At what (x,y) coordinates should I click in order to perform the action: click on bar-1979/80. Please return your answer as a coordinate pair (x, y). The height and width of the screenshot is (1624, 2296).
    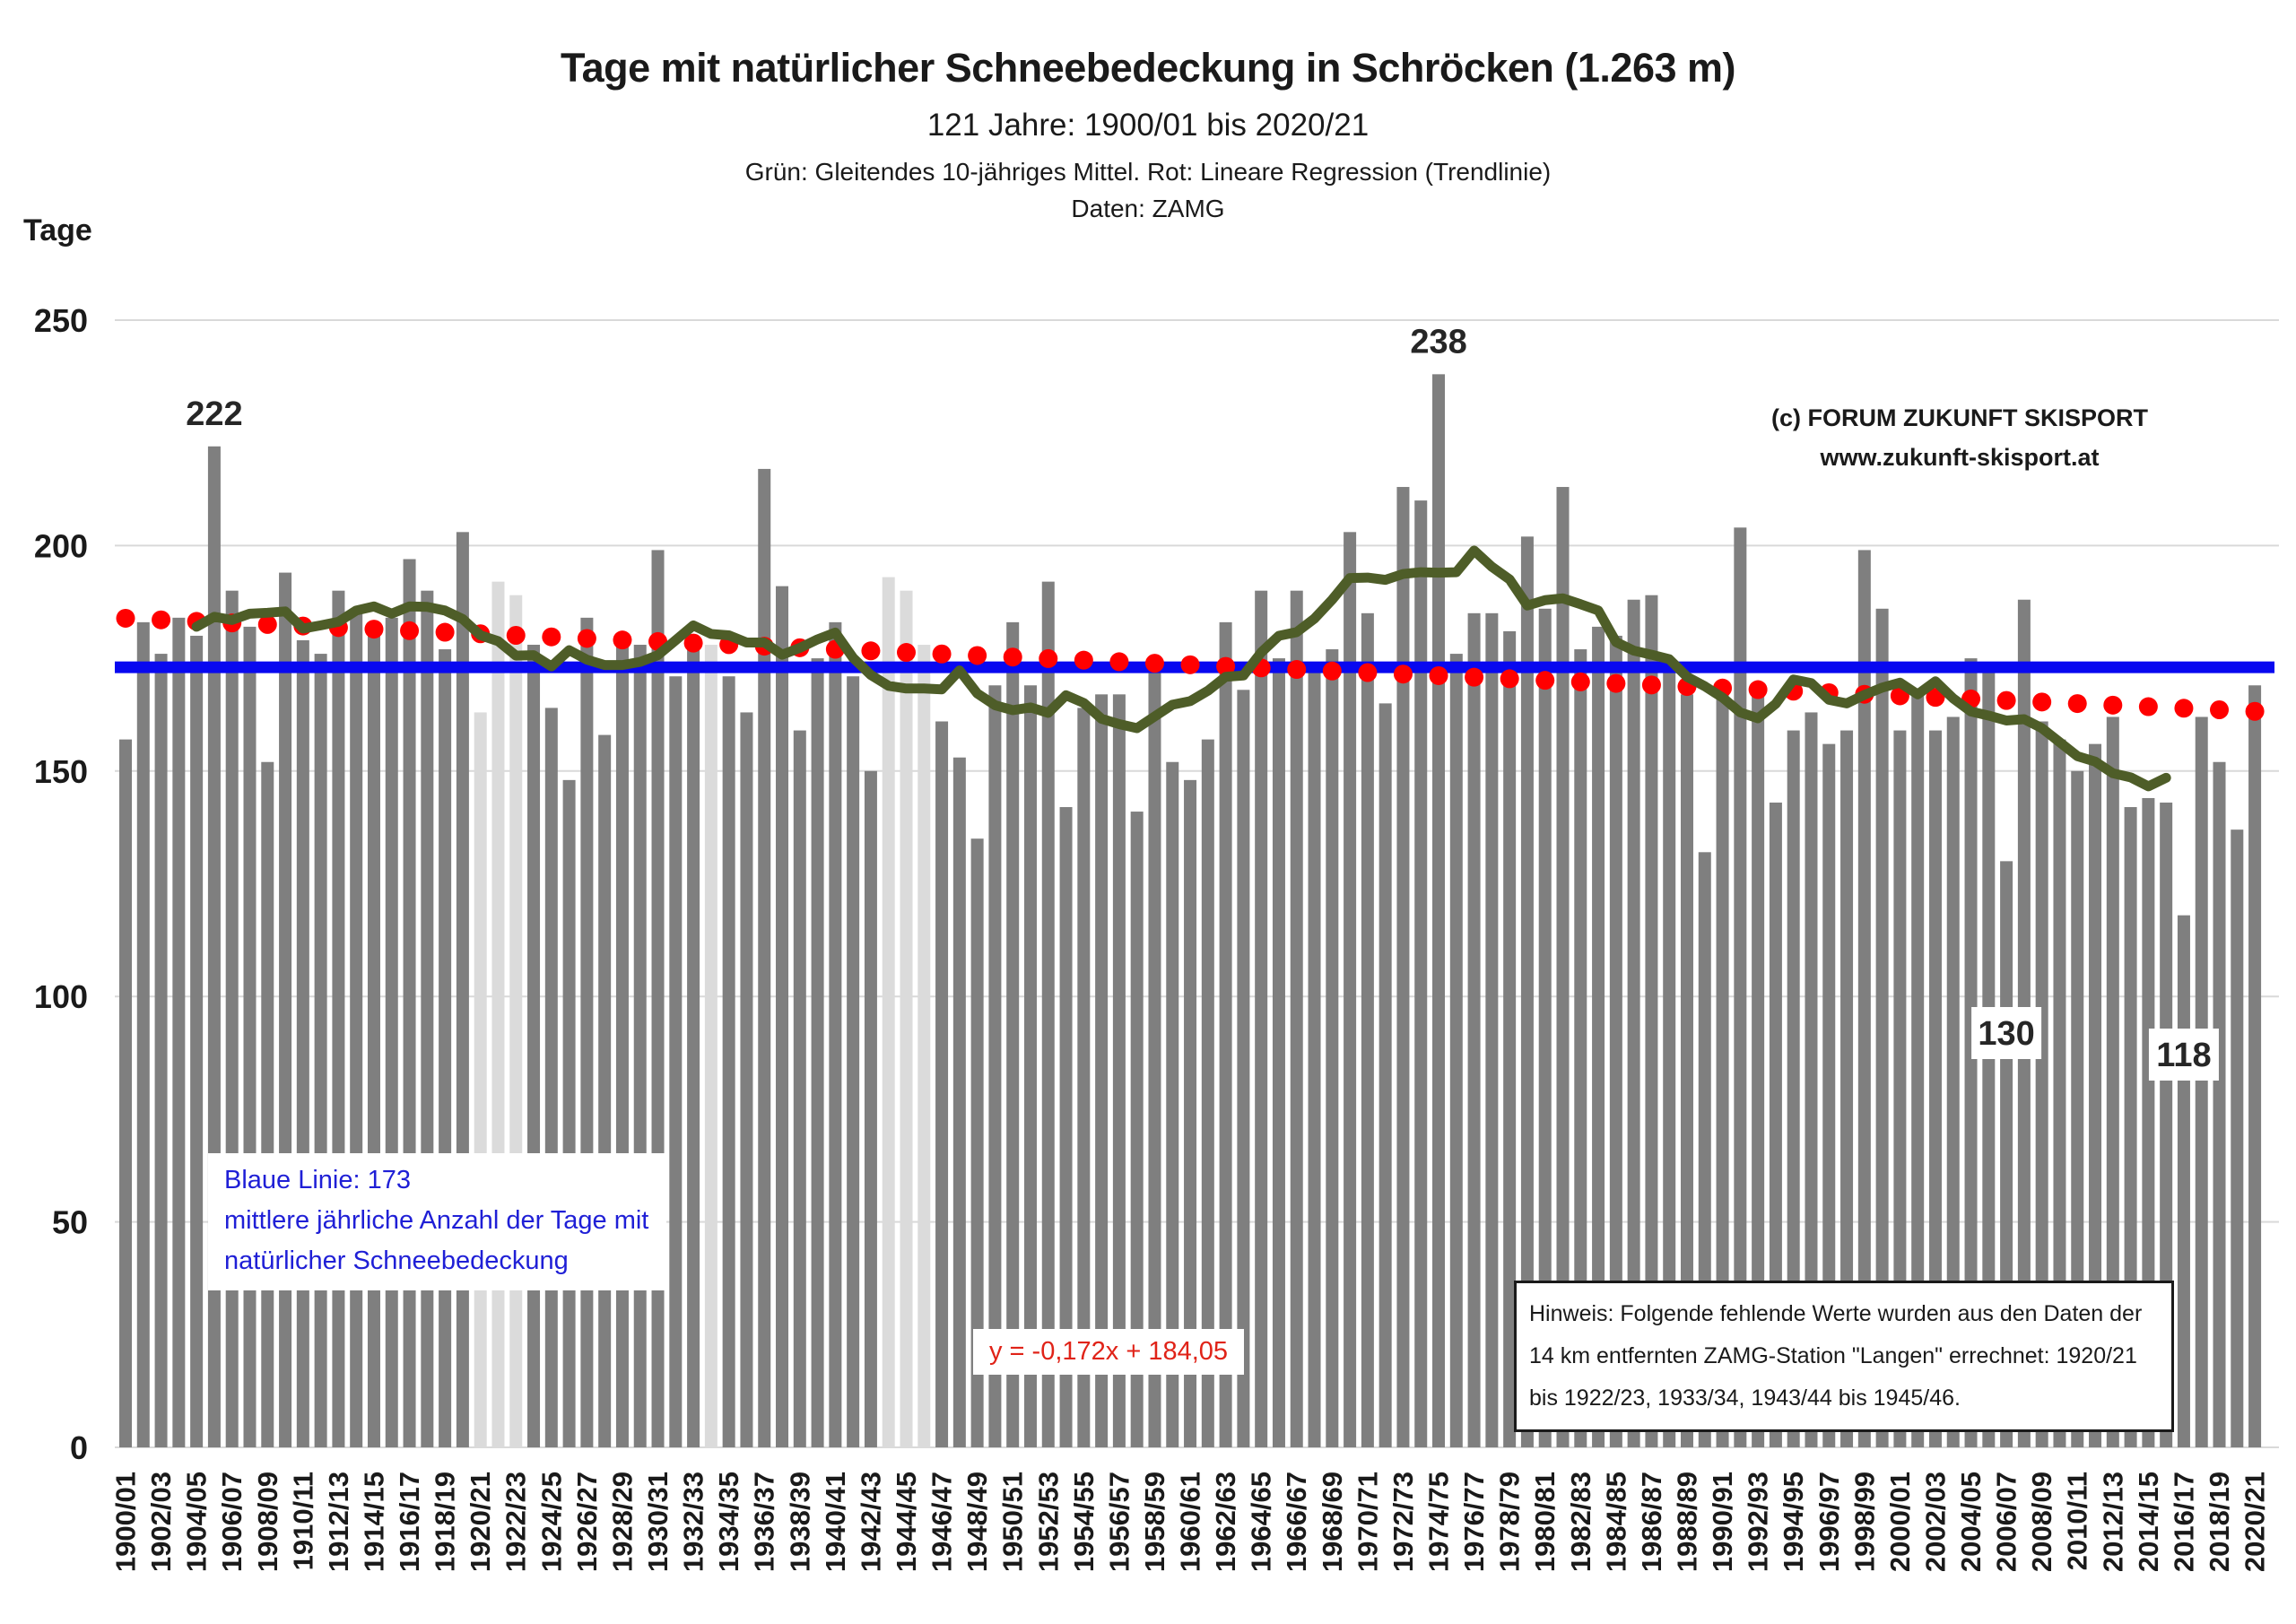
    Looking at the image, I should click on (1527, 991).